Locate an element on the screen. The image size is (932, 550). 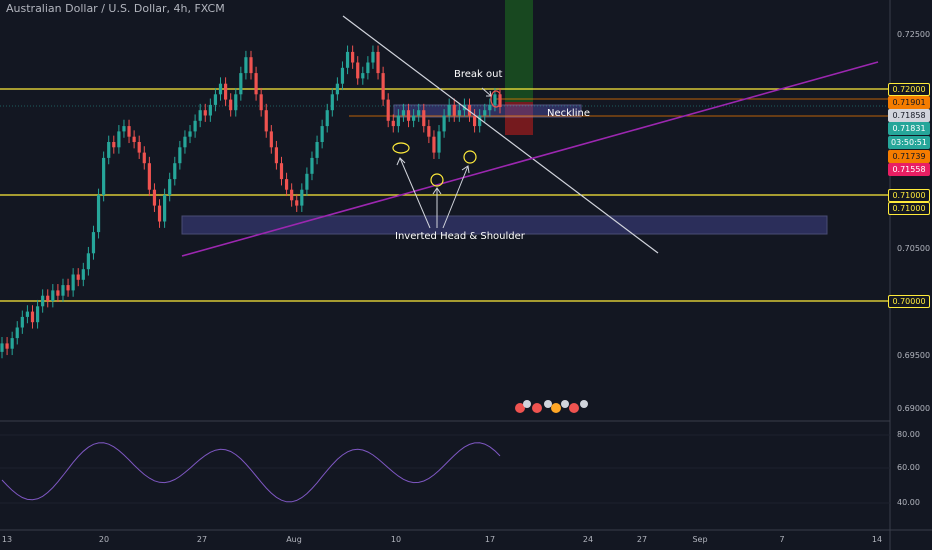
neckline-zone is located at coordinates (487, 111).